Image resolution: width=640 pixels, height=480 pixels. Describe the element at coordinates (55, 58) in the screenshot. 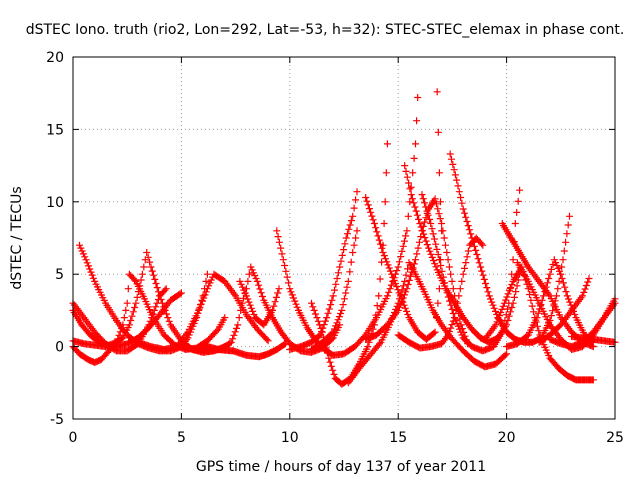

I see `y-tick-label: 20` at that location.